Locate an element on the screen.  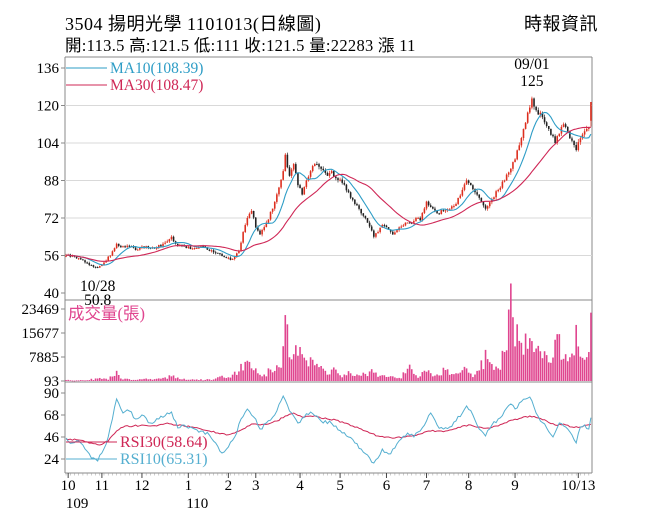
year-label: 110 is located at coordinates (197, 504).